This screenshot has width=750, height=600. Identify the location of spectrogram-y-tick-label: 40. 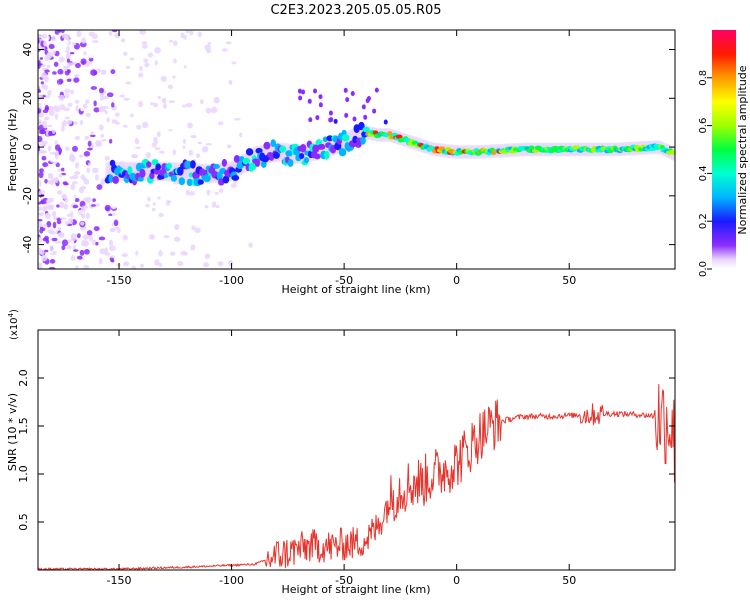
(27, 50).